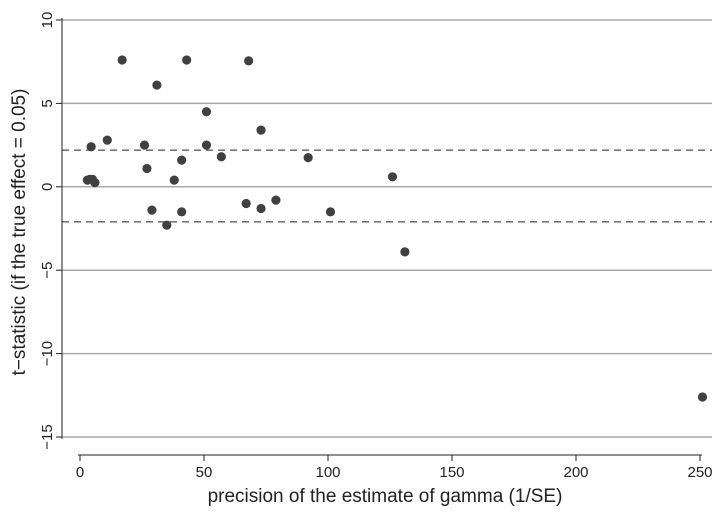 This screenshot has width=722, height=515. I want to click on y-tick-label: 10, so click(47, 20).